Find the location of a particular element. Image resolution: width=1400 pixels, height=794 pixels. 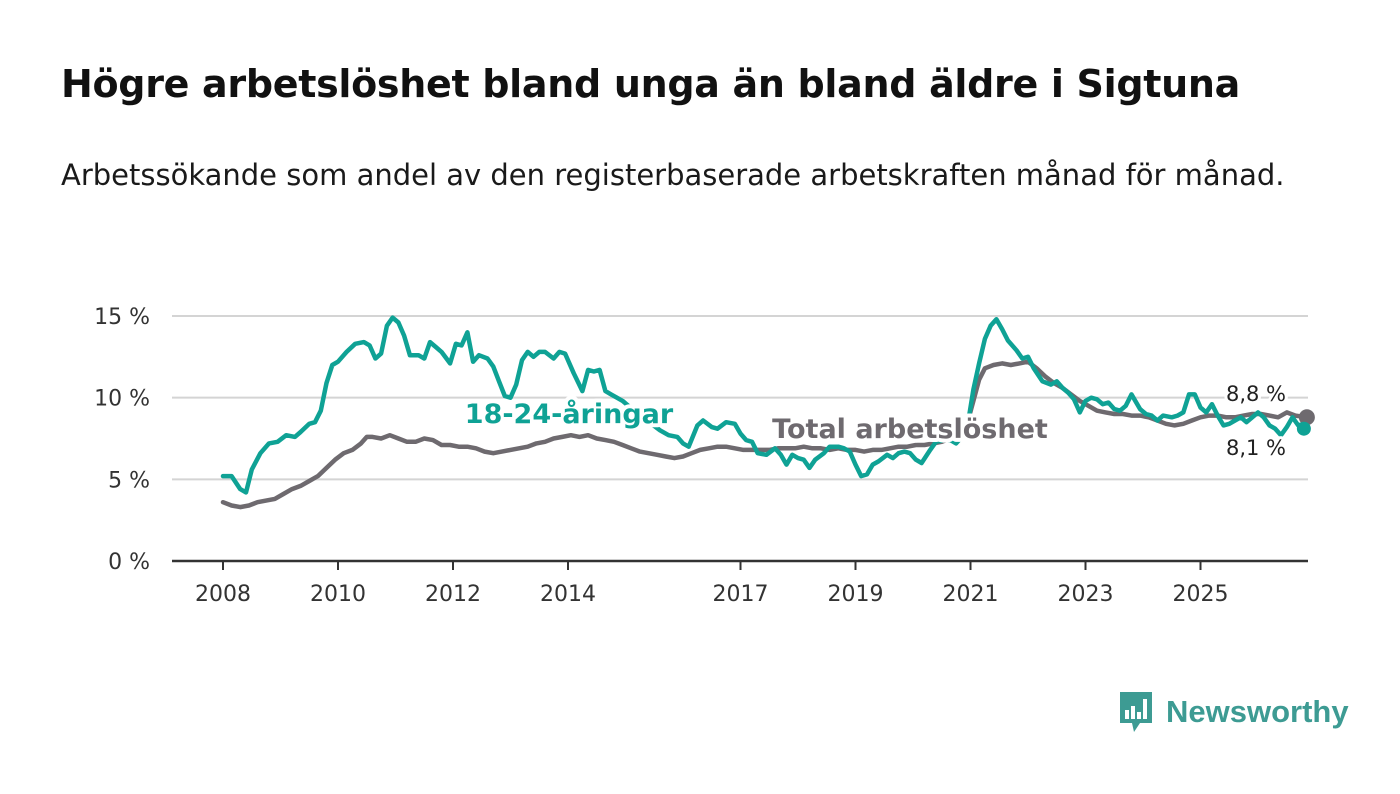

series-end-marker-youth is located at coordinates (1303, 428).